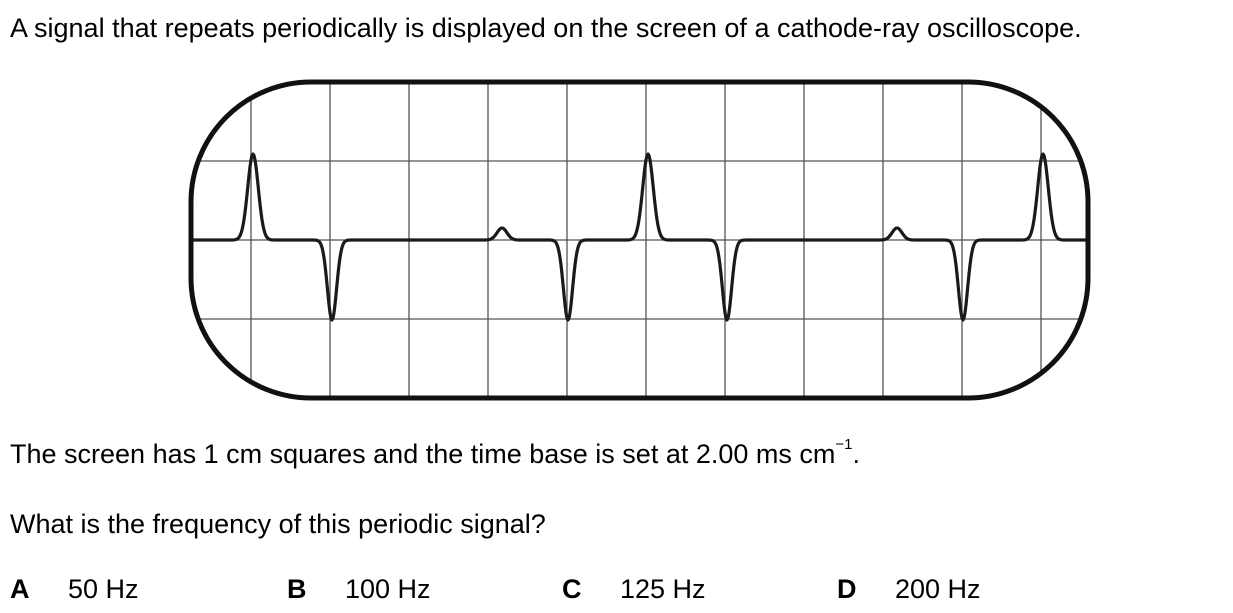 Image resolution: width=1233 pixels, height=613 pixels. Describe the element at coordinates (938, 589) in the screenshot. I see `option-value: 200 Hz` at that location.